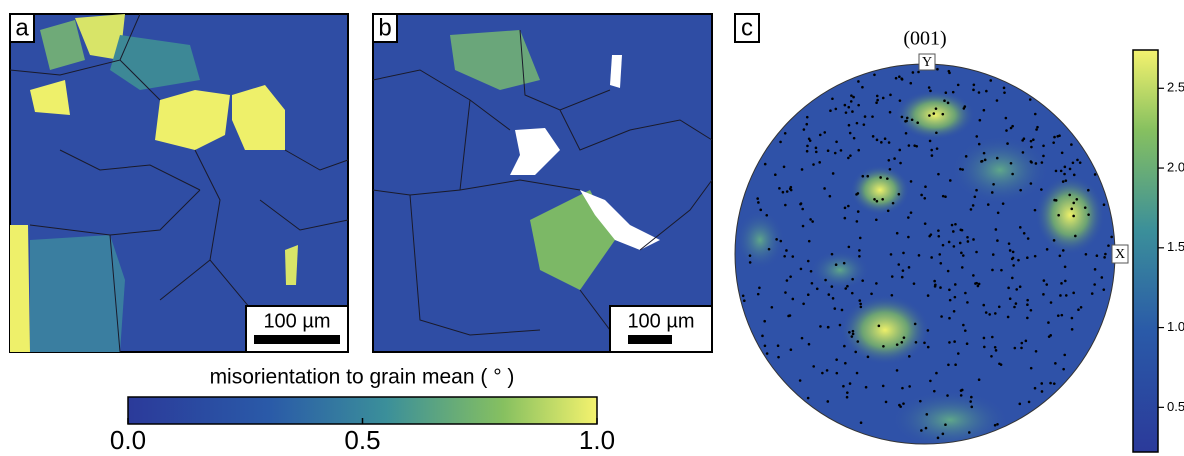  I want to click on colorbar-tick-label: 1.5, so click(1175, 246).